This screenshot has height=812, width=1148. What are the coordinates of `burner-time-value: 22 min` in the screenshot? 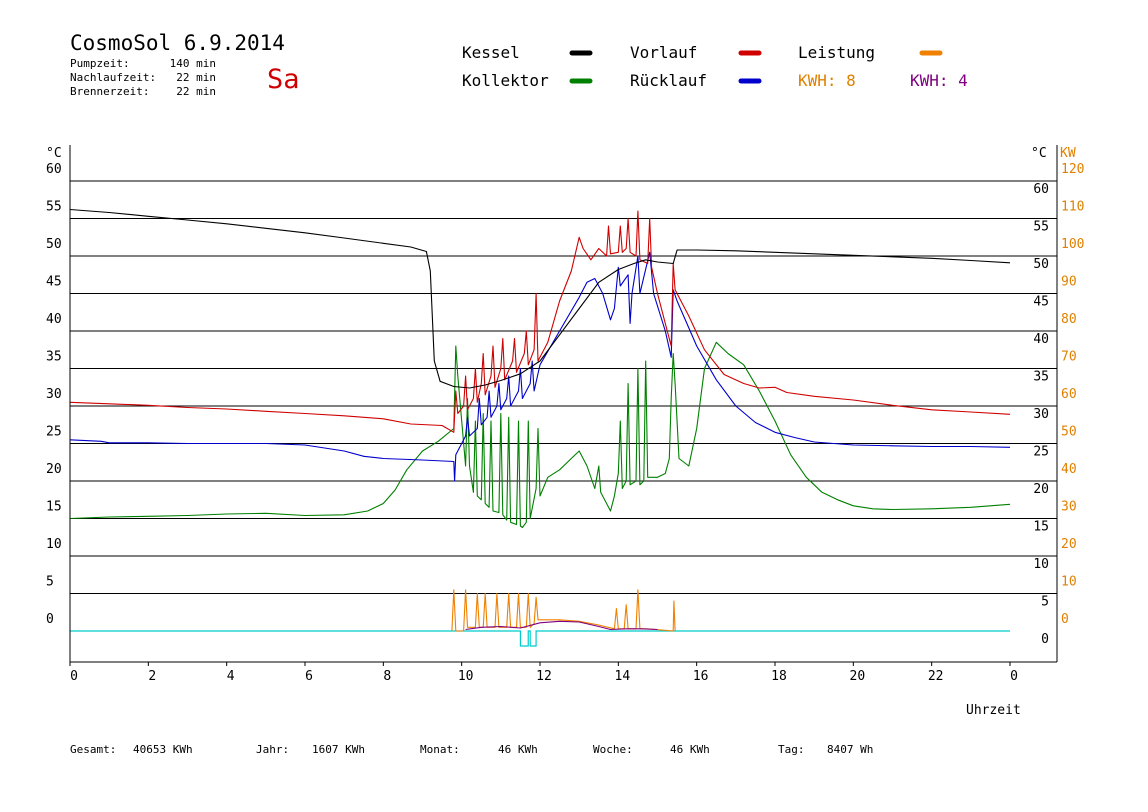 It's located at (196, 91).